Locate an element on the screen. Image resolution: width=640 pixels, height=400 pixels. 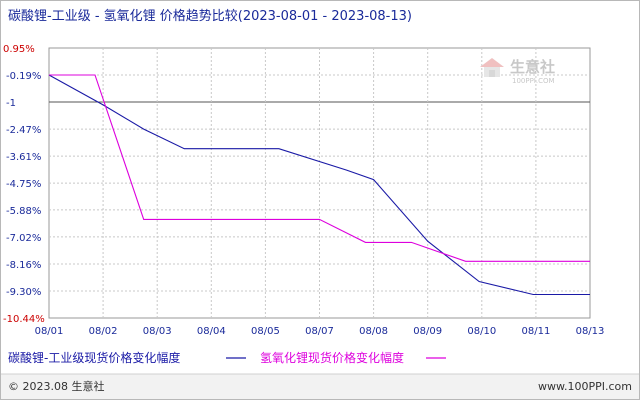
x-tick-label: 08/07 is located at coordinates (319, 331).